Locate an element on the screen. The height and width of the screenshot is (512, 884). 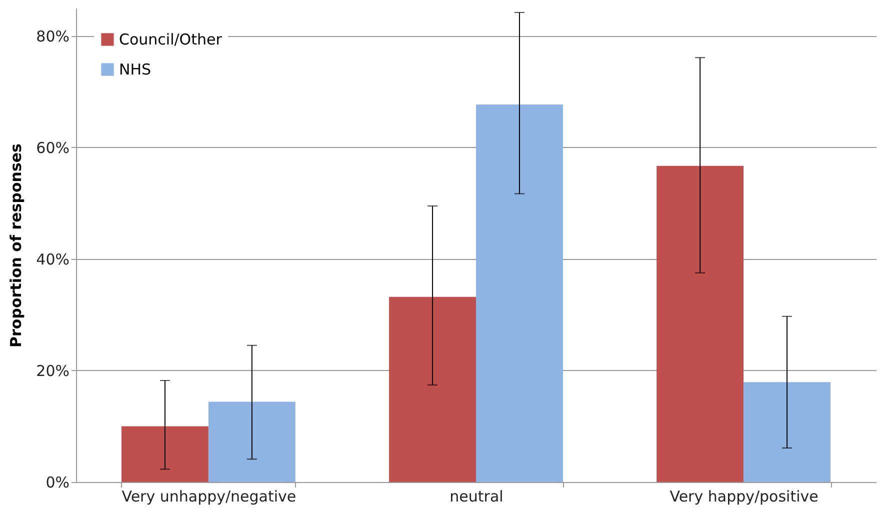
y-tick-label: 60% is located at coordinates (53, 147).